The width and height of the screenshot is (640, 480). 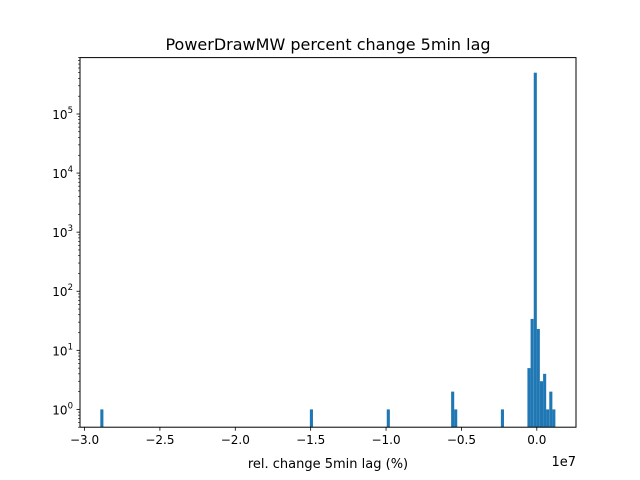 I want to click on x-tick-label: −1.5, so click(x=310, y=440).